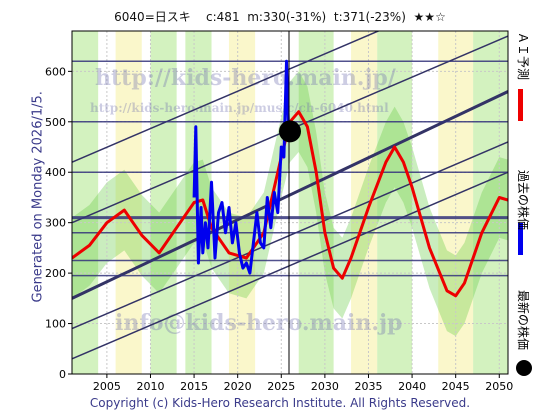  Describe the element at coordinates (194, 386) in the screenshot. I see `x-tick-label-2015: 2015` at that location.